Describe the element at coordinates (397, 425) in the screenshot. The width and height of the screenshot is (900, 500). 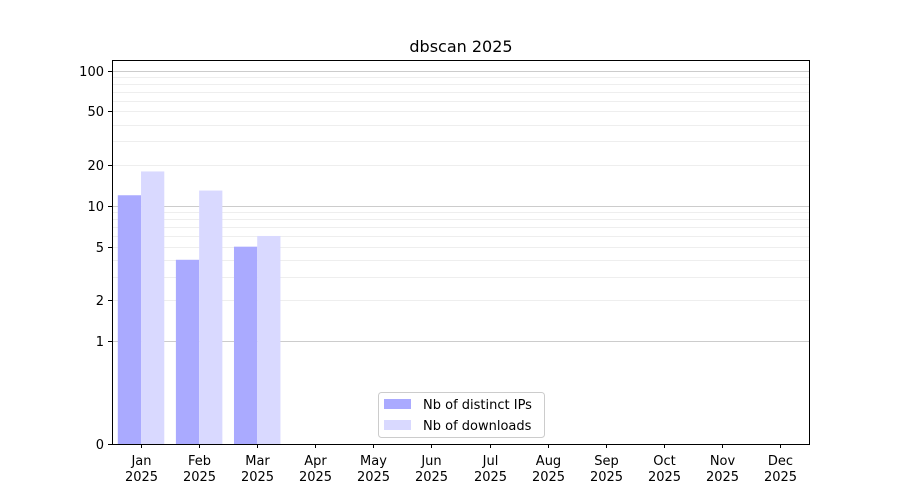
I see `legend-swatch-downloads` at that location.